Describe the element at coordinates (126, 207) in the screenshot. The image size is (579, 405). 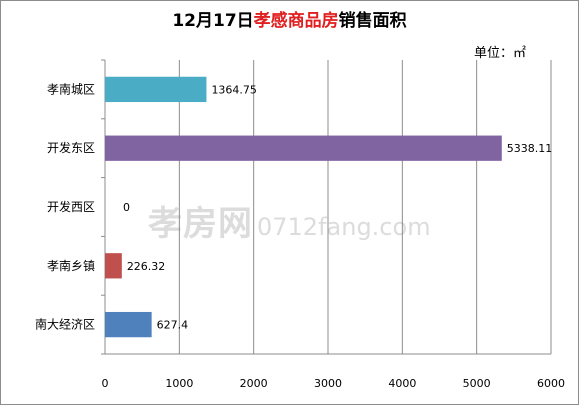
I see `value-label: 0` at that location.